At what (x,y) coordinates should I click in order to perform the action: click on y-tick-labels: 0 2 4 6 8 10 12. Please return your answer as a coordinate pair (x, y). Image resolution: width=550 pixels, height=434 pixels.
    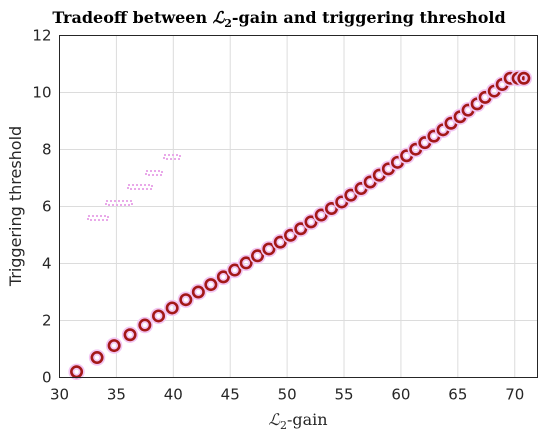
    Looking at the image, I should click on (41, 207).